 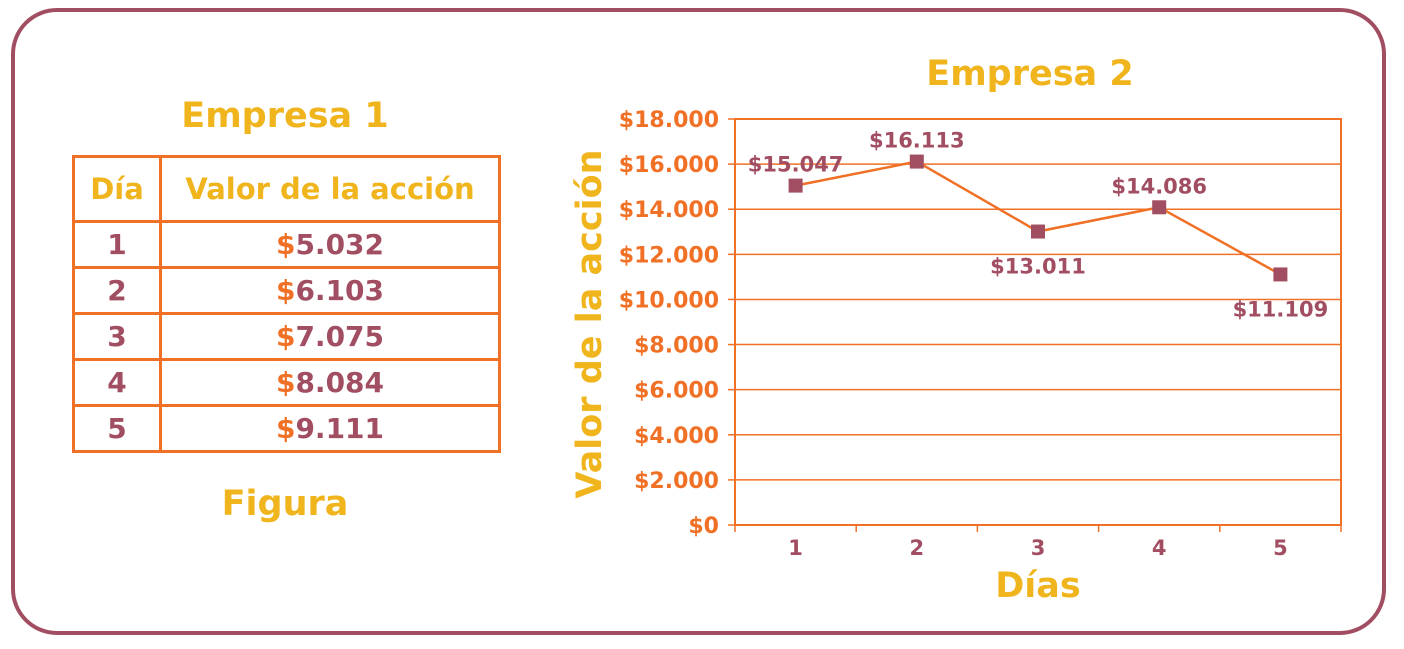 What do you see at coordinates (340, 382) in the screenshot?
I see `amount: 8.084` at bounding box center [340, 382].